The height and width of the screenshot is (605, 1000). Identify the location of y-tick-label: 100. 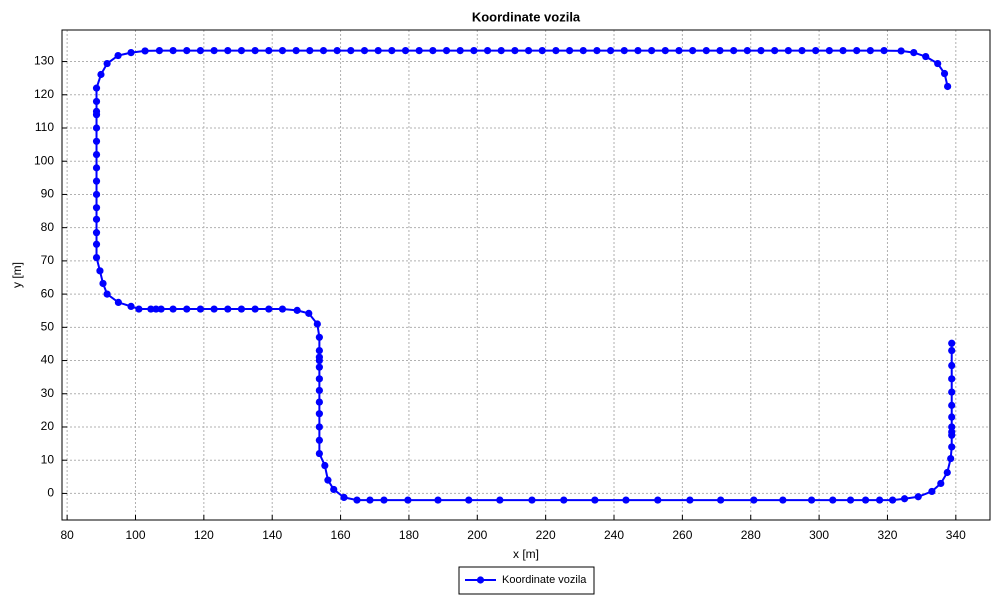
(44, 160).